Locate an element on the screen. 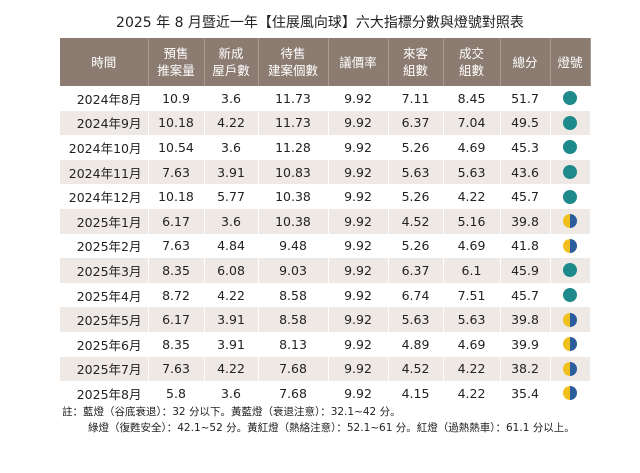 This screenshot has width=640, height=473. cell: 6.74 is located at coordinates (416, 295).